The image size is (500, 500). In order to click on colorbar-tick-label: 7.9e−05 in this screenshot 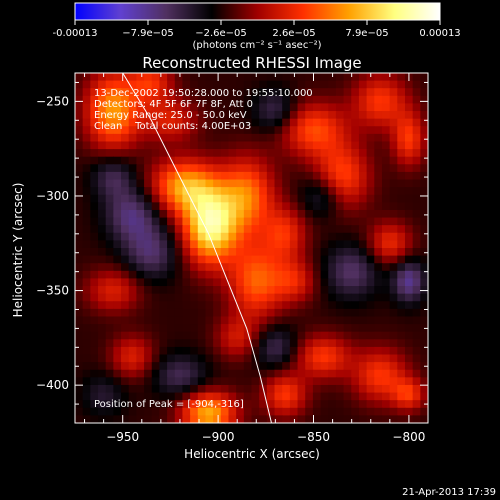, I will do `click(366, 33)`.